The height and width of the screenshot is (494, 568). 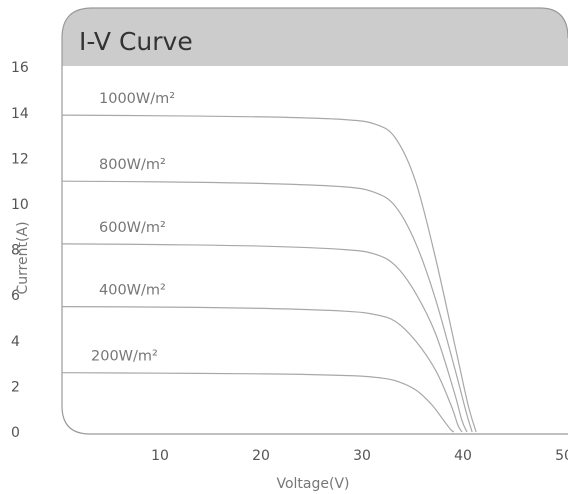 I want to click on x-tick-labels: 10 20 30 40 50, so click(x=359, y=456).